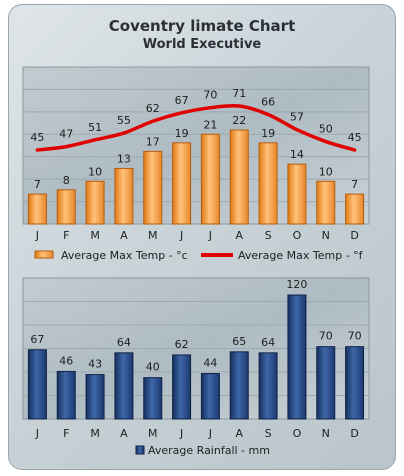 The height and width of the screenshot is (476, 404). What do you see at coordinates (297, 235) in the screenshot?
I see `temp-x-tick-label: O` at bounding box center [297, 235].